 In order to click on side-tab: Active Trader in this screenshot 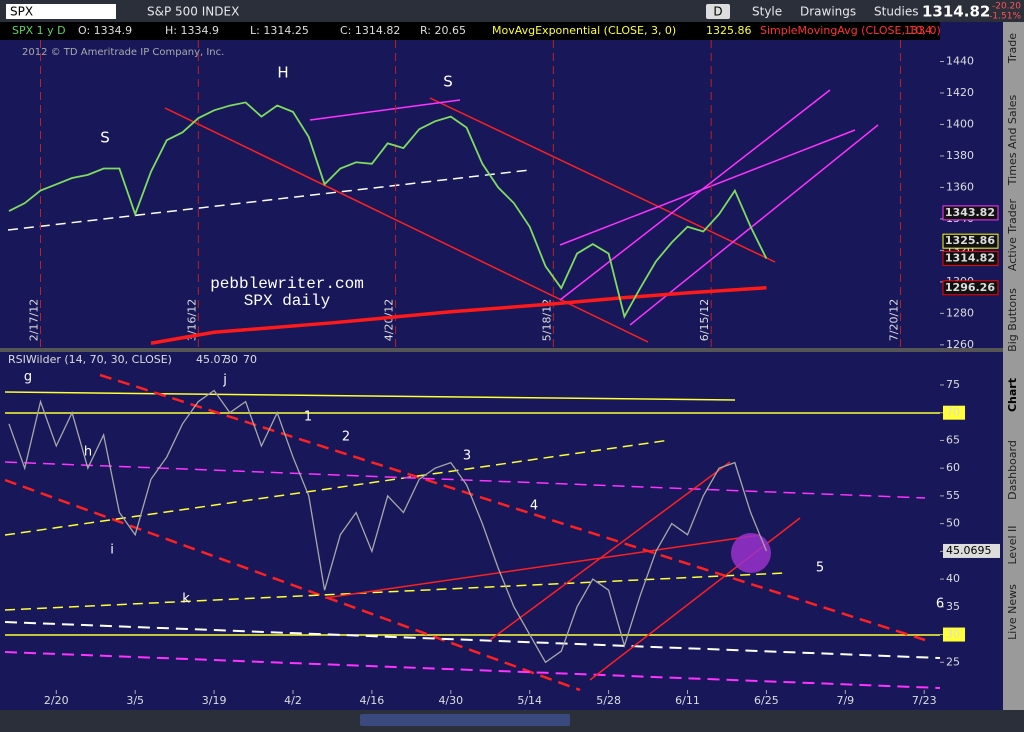, I will do `click(1012, 234)`.